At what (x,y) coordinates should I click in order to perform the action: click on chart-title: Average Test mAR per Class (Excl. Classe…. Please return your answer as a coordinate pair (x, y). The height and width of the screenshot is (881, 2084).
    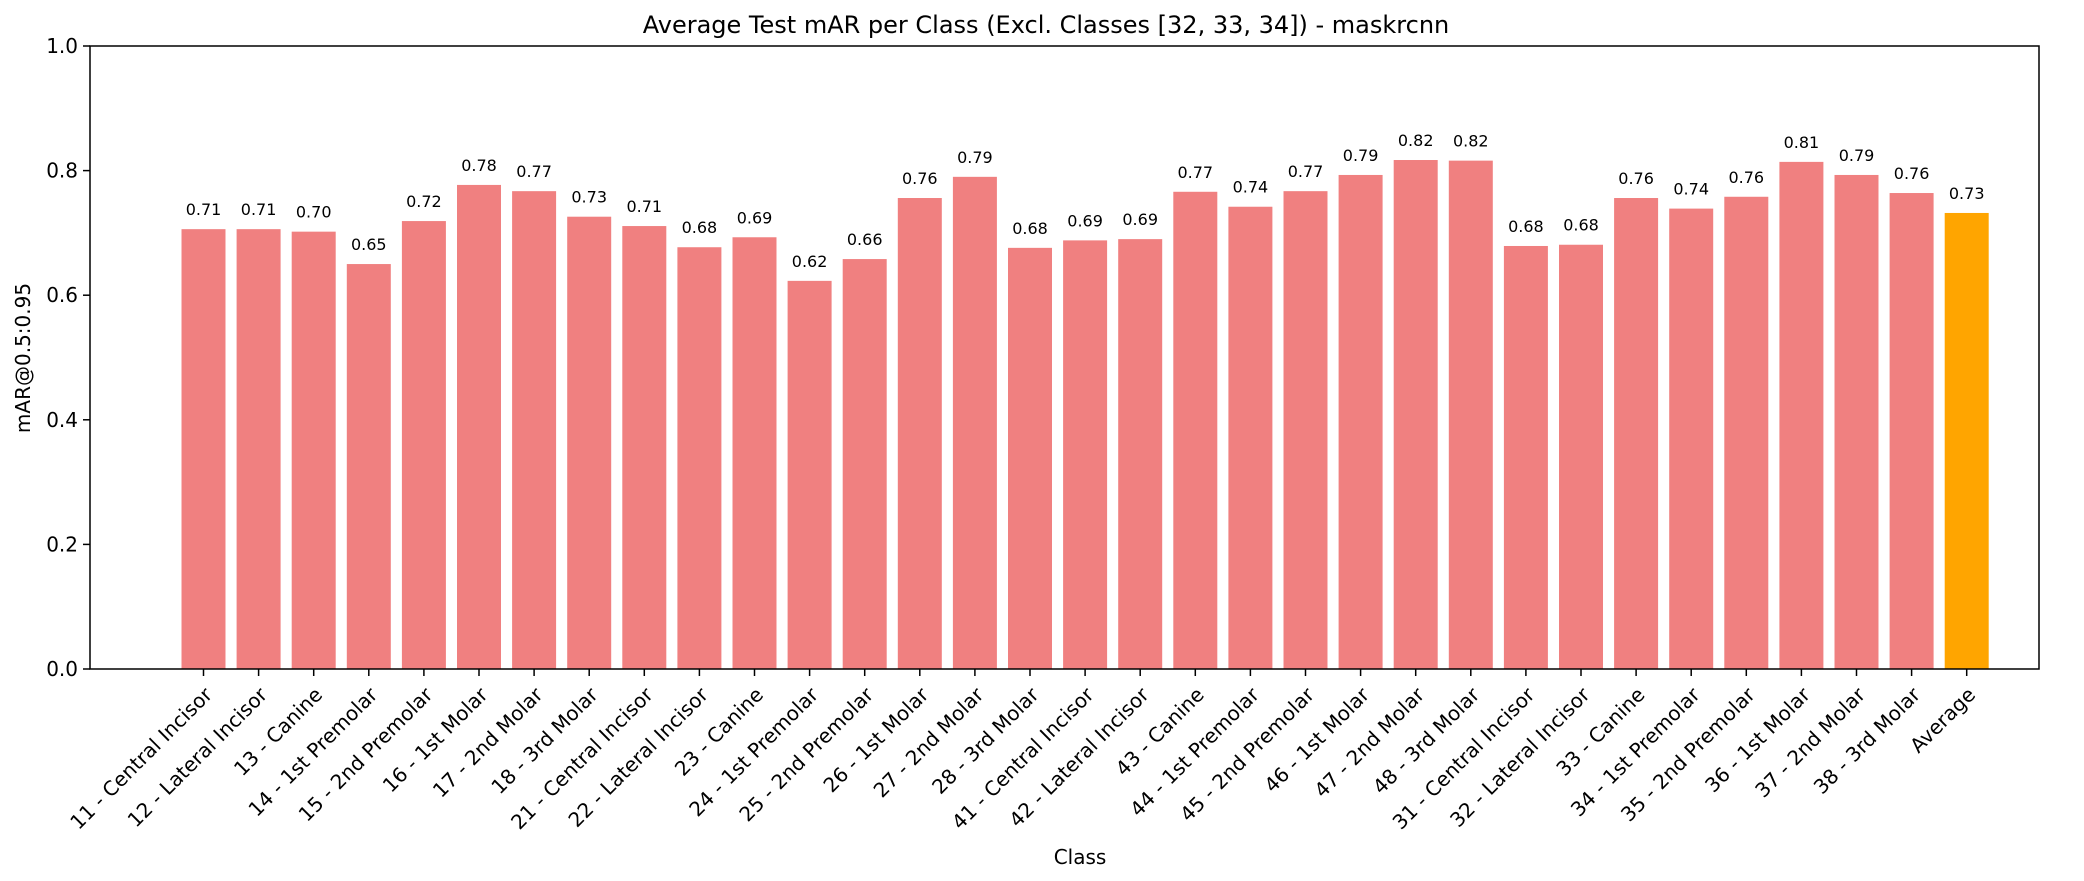
    Looking at the image, I should click on (1046, 25).